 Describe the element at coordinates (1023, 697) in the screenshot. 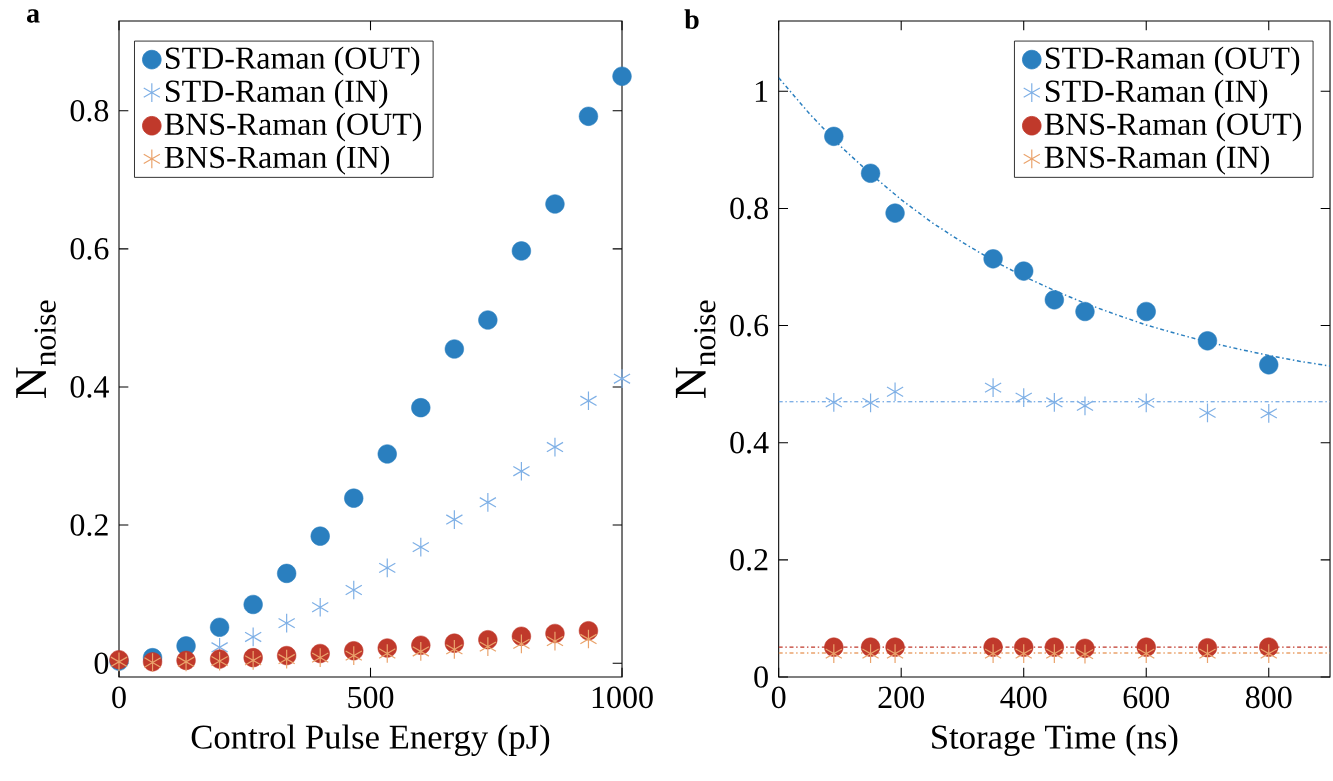

I see `x-tick-label: 400` at that location.